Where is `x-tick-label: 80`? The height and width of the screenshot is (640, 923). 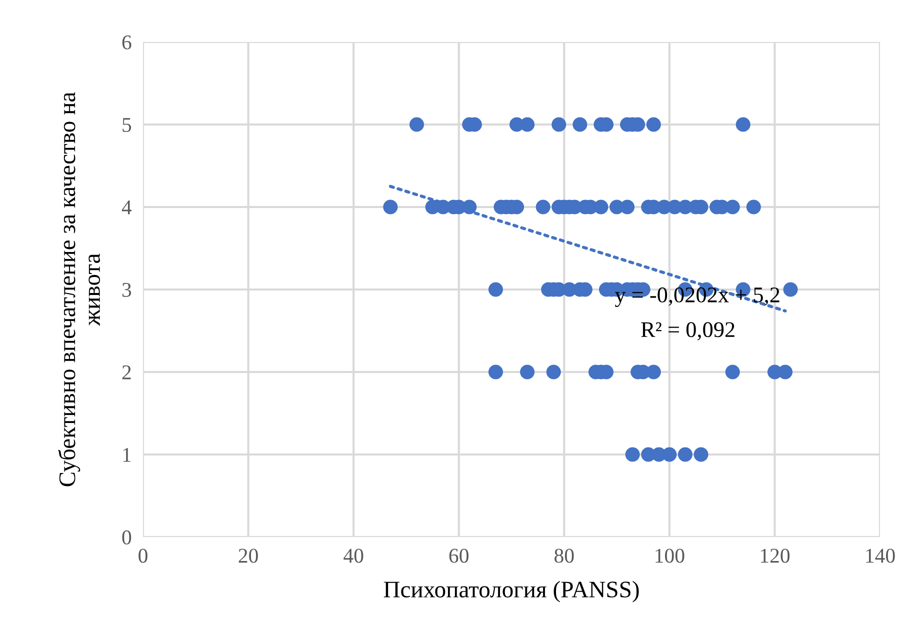 x-tick-label: 80 is located at coordinates (564, 555).